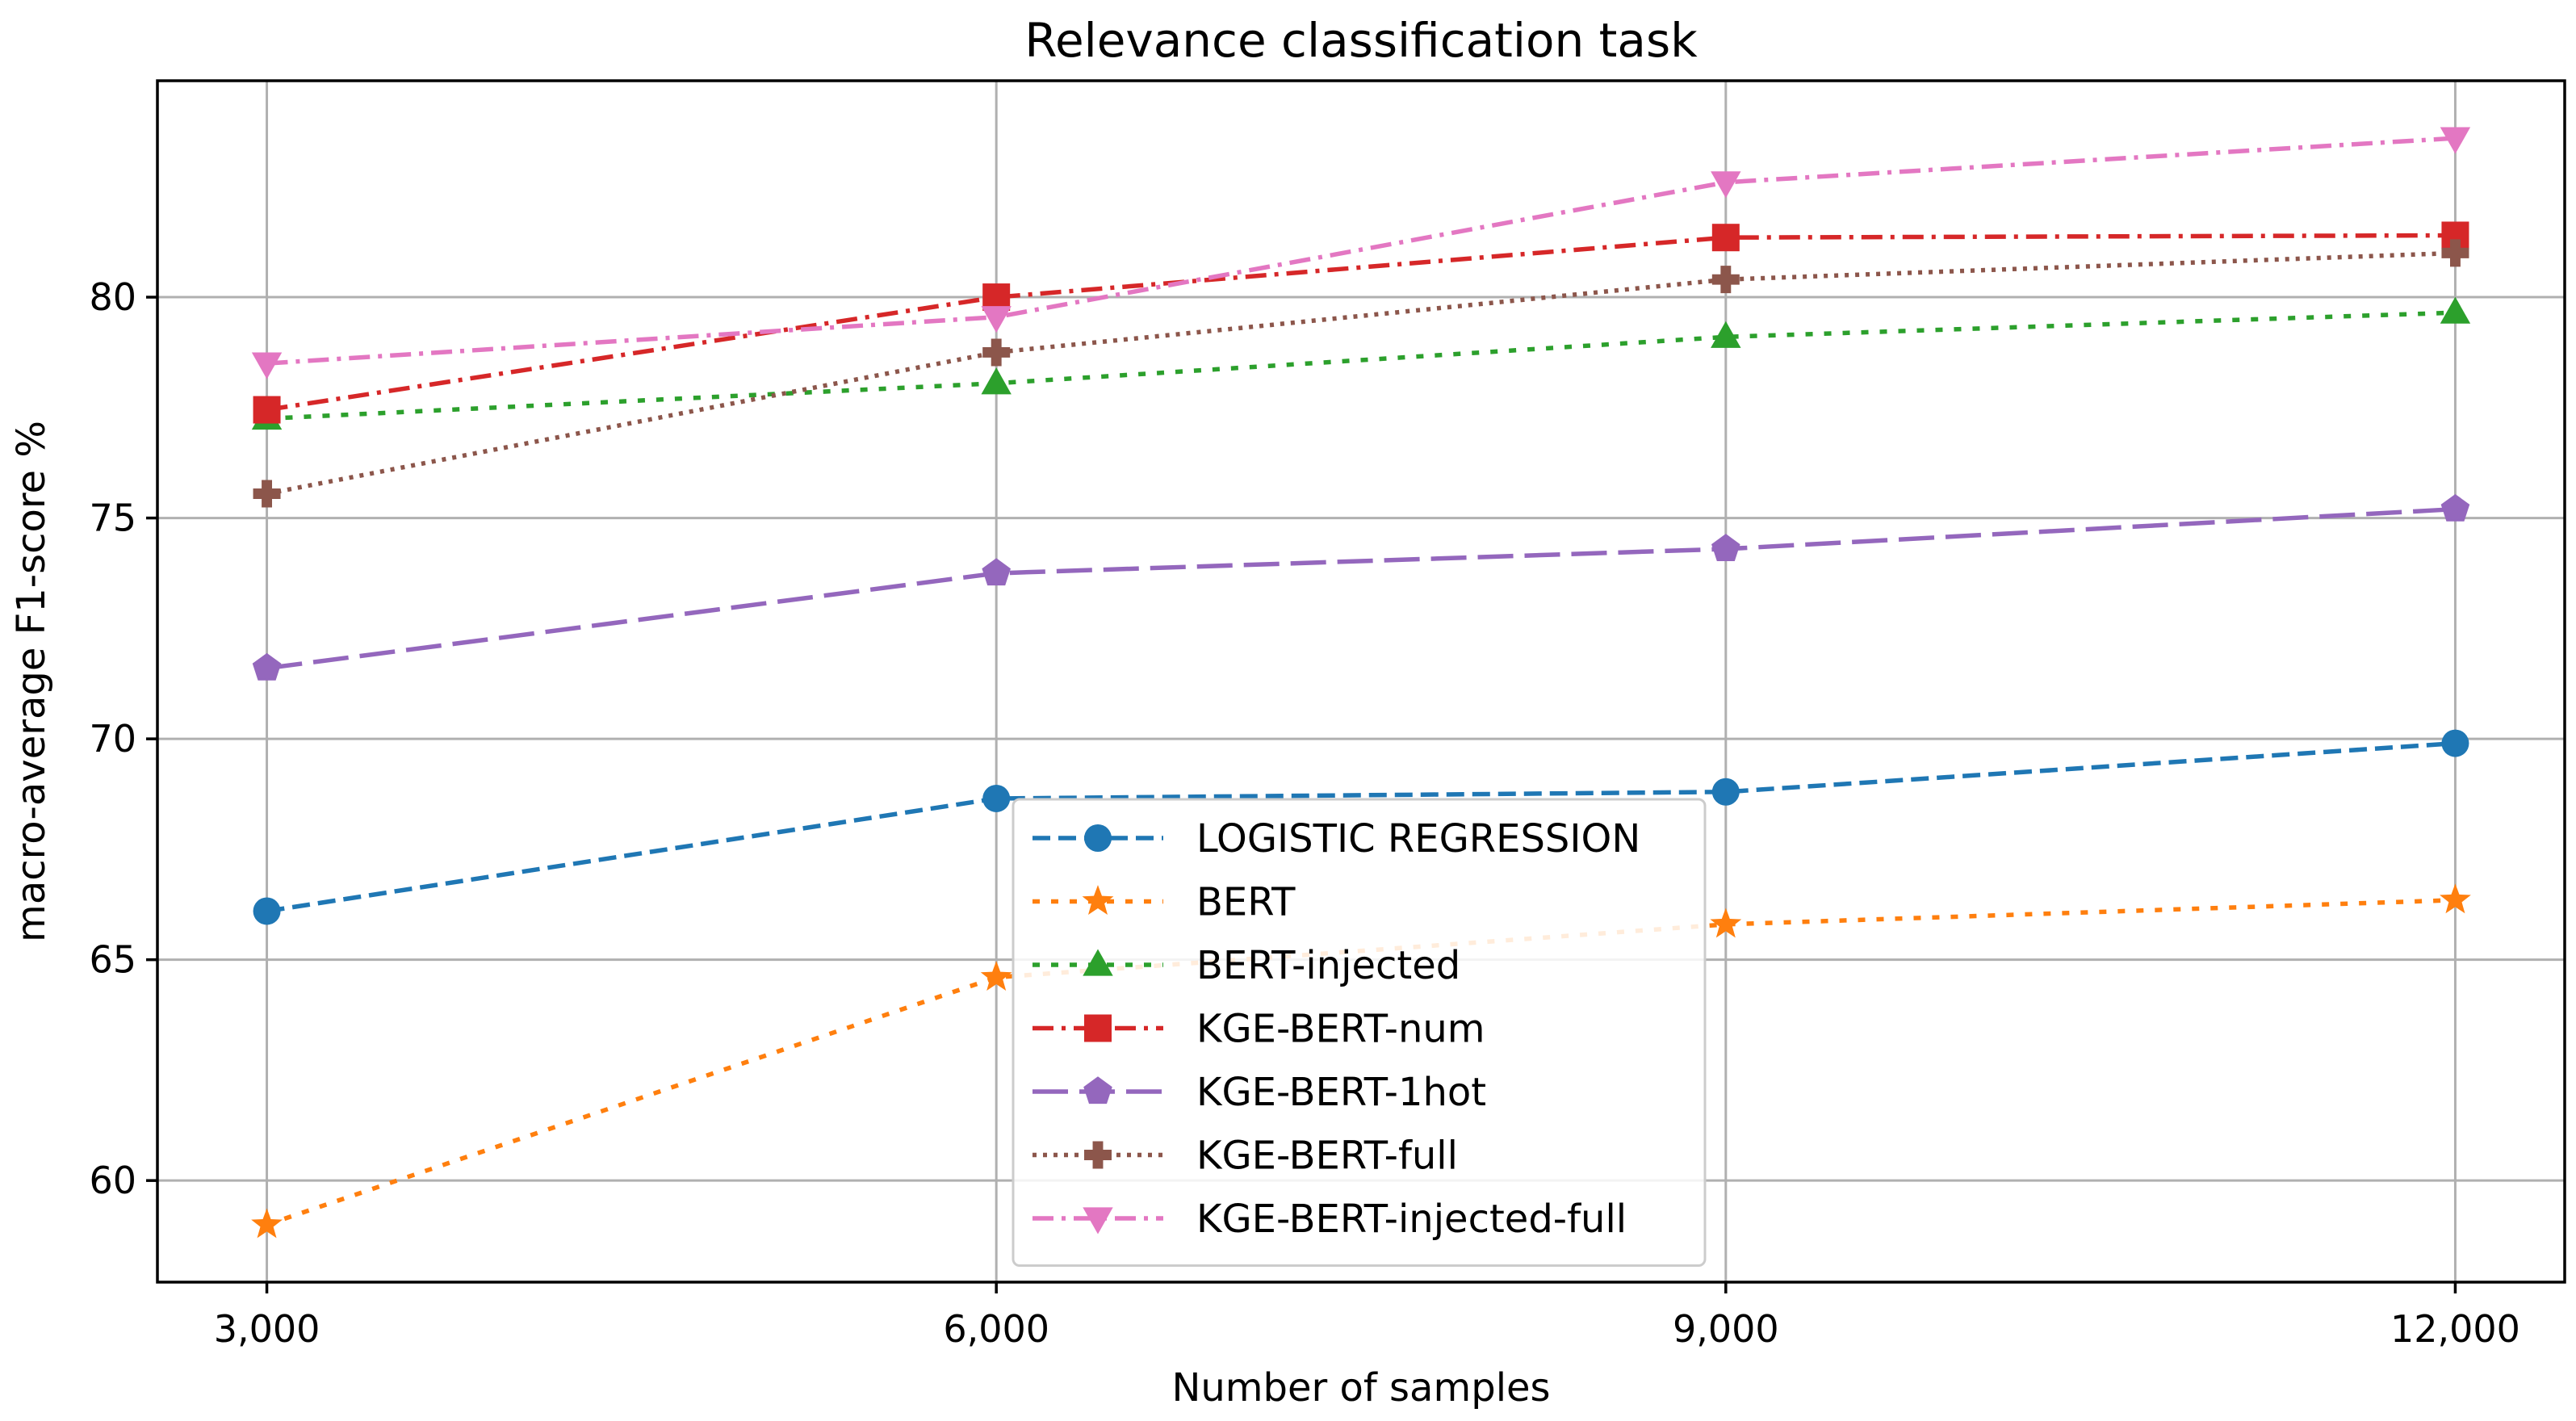 The image size is (2576, 1421). What do you see at coordinates (1361, 365) in the screenshot?
I see `series-line-bert-injected` at bounding box center [1361, 365].